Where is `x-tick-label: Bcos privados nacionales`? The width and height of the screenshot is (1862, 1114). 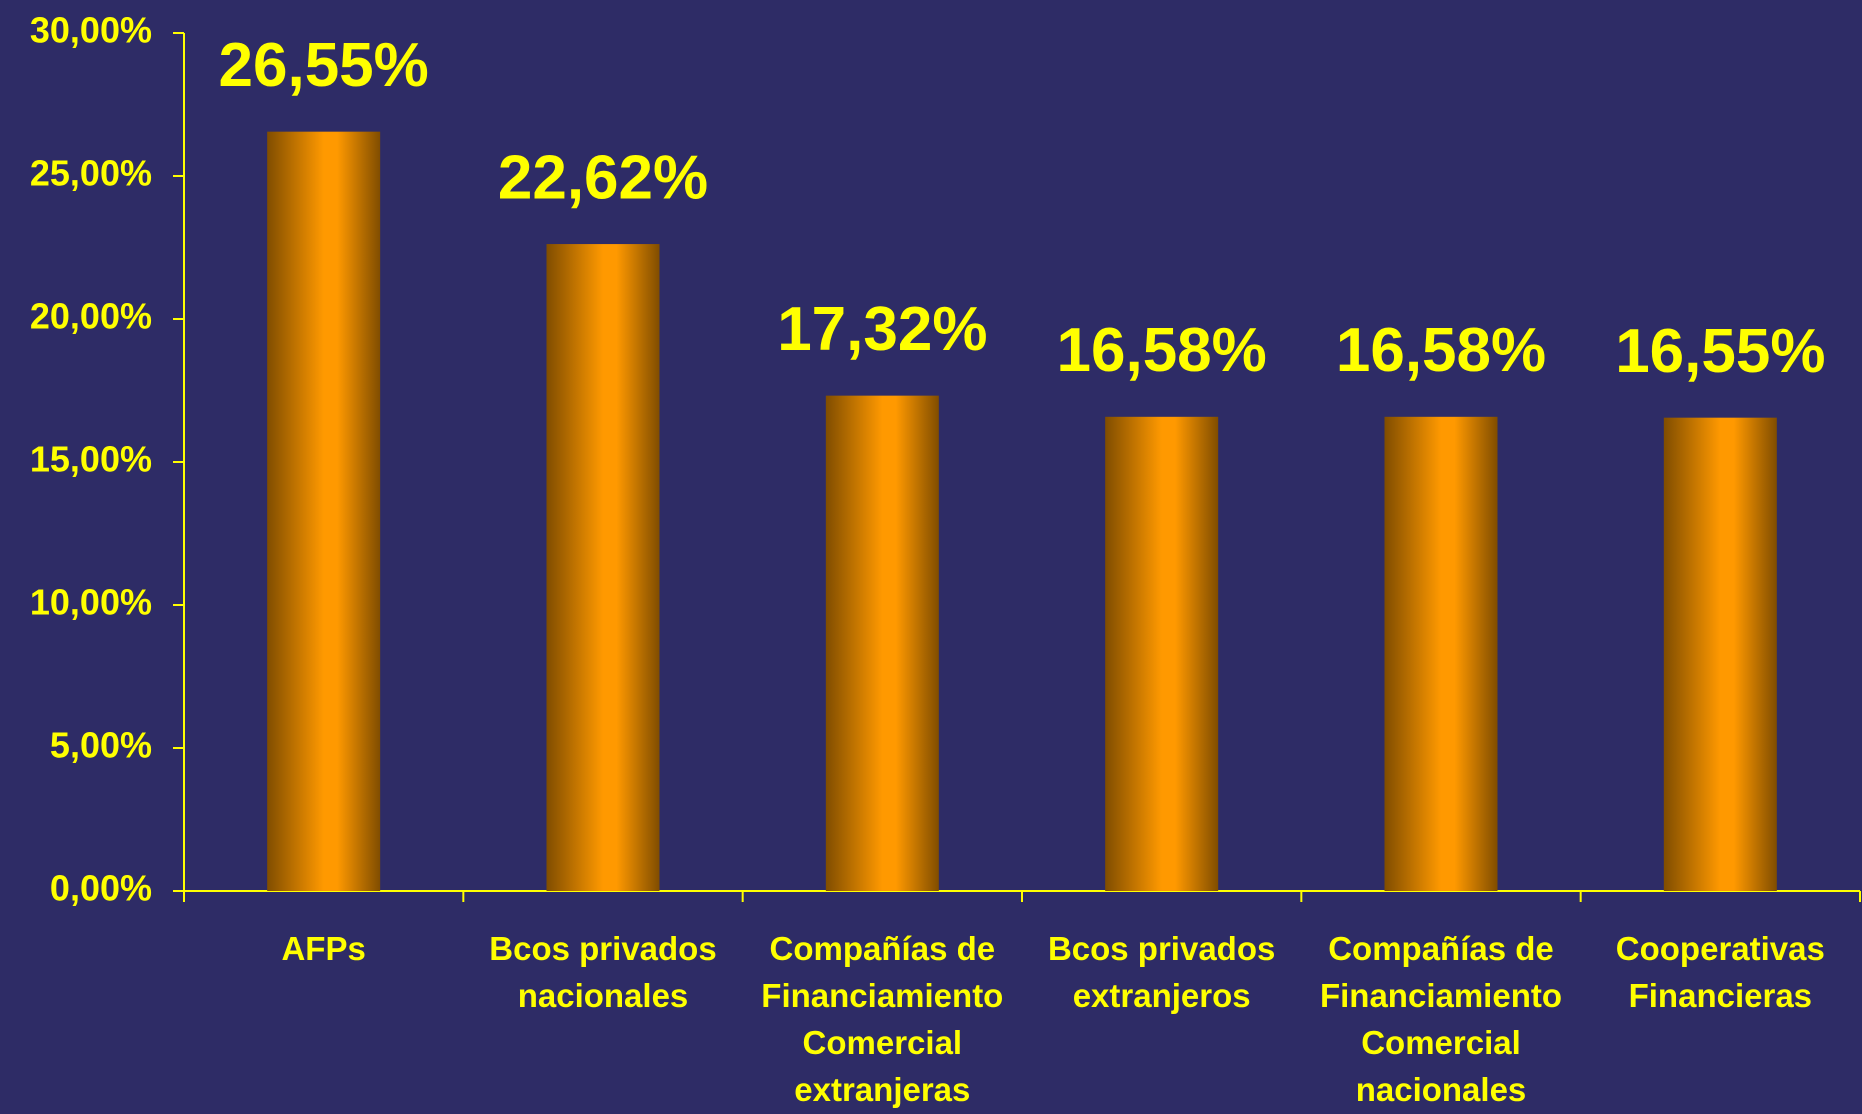 x-tick-label: Bcos privados nacionales is located at coordinates (603, 972).